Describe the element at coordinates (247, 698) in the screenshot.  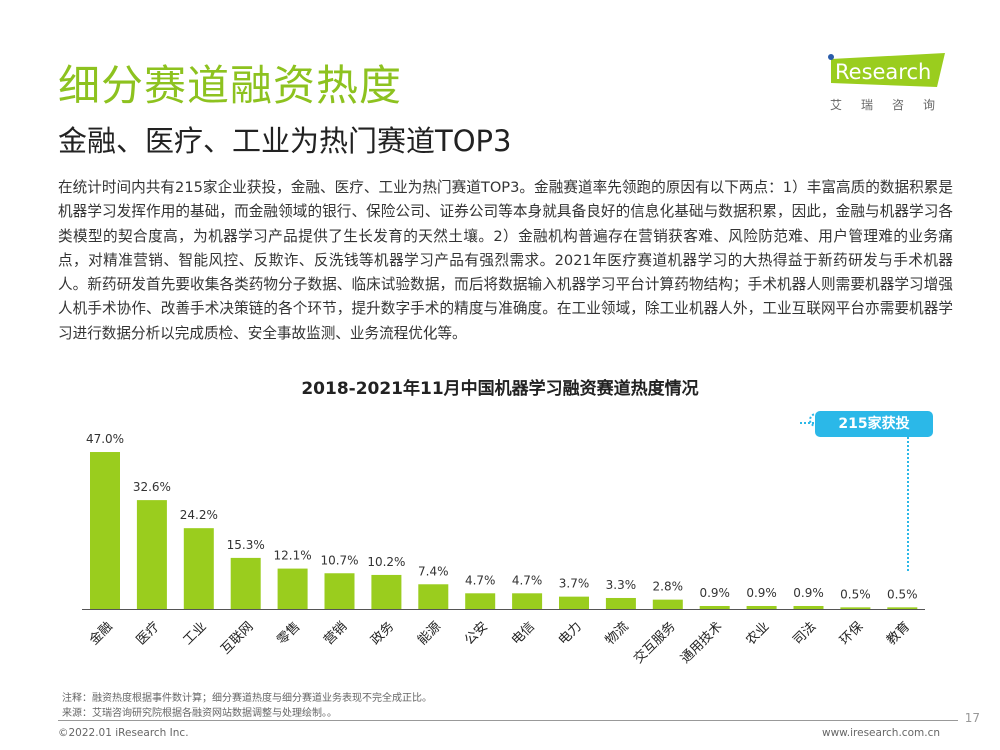
I see `chart-note: 注释：融资热度根据事件数计算；细分赛道热度与细分赛道业务表现不完全成正比。` at that location.